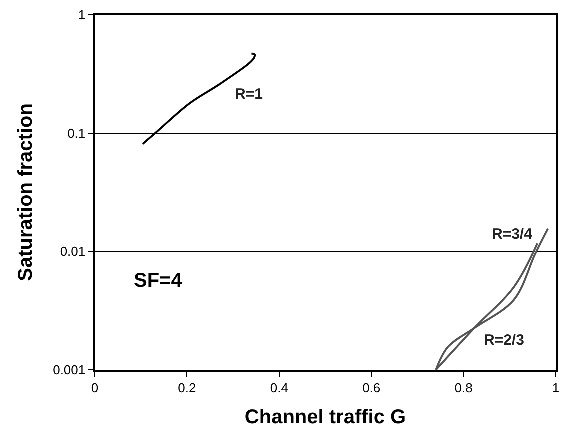 The height and width of the screenshot is (436, 568). I want to click on y-tick-label: 0.01, so click(73, 252).